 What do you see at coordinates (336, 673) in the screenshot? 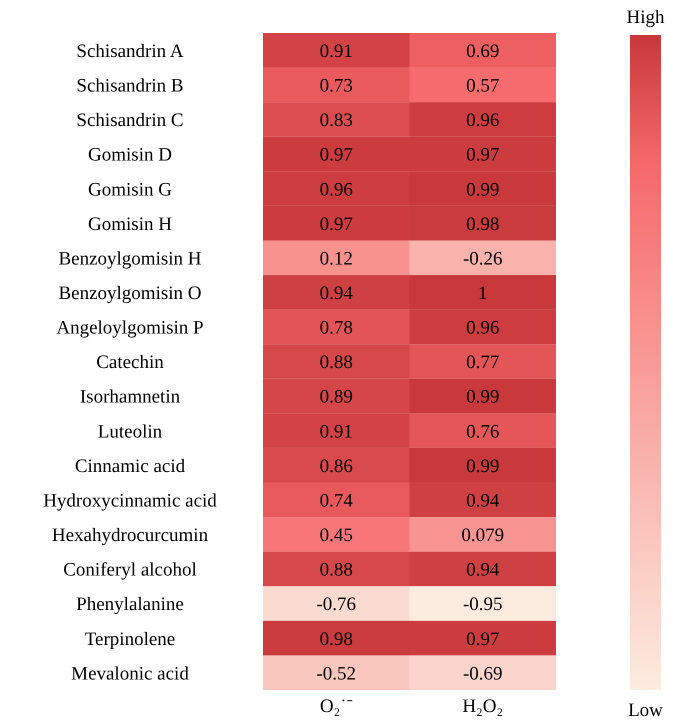
I see `data-label: -0.52` at bounding box center [336, 673].